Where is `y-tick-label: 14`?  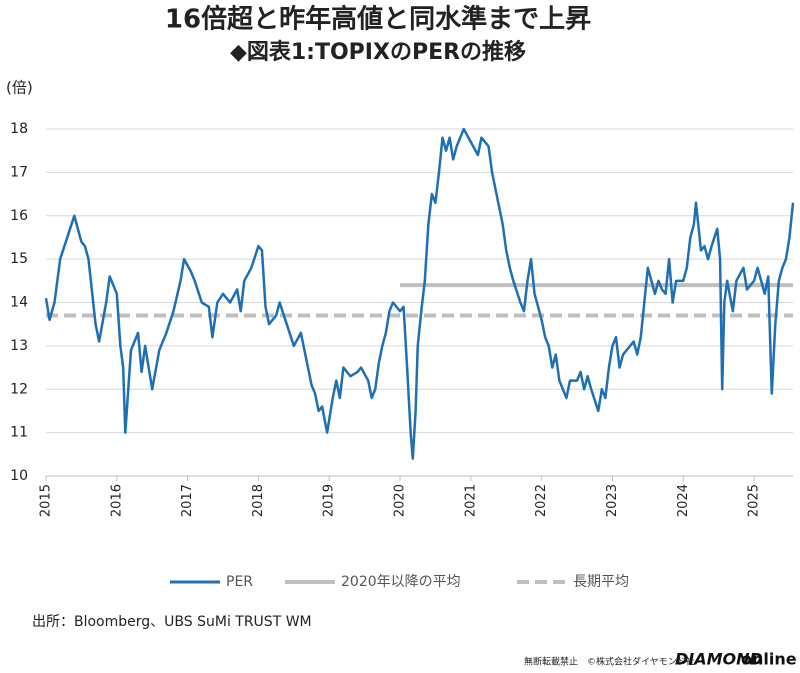
y-tick-label: 14 is located at coordinates (19, 303).